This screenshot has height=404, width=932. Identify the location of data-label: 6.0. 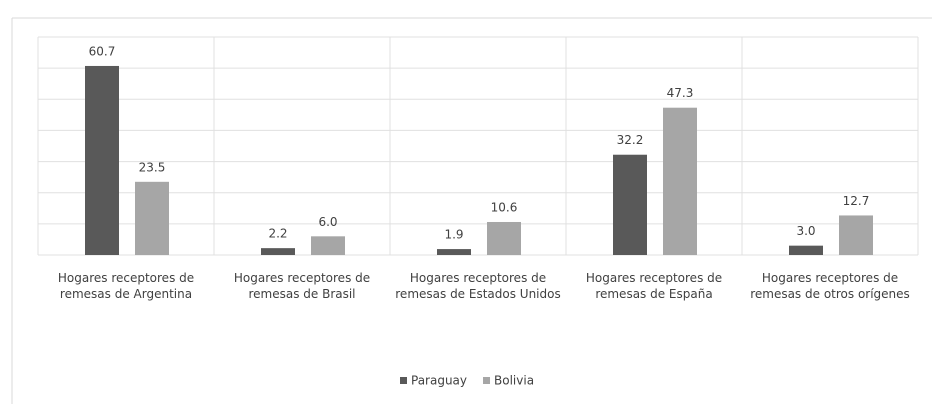
(327, 222).